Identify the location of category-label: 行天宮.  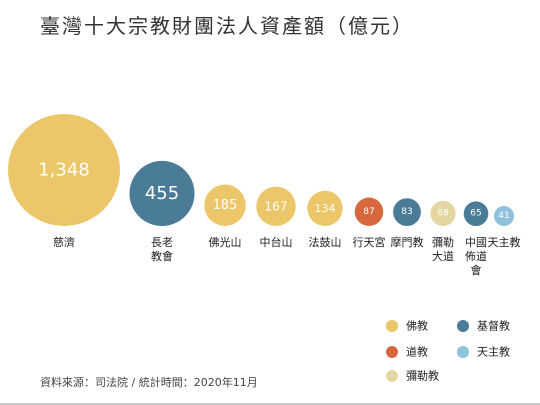
(369, 242).